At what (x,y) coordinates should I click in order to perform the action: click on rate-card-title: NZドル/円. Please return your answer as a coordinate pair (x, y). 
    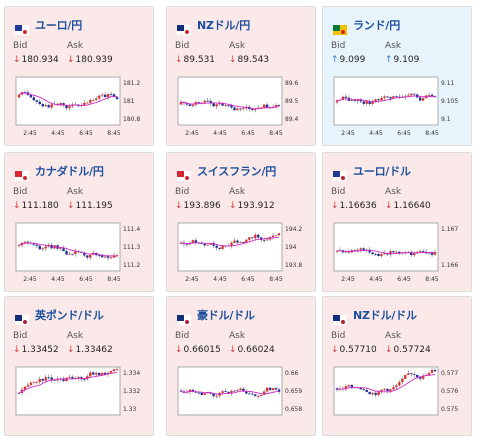
    Looking at the image, I should click on (213, 26).